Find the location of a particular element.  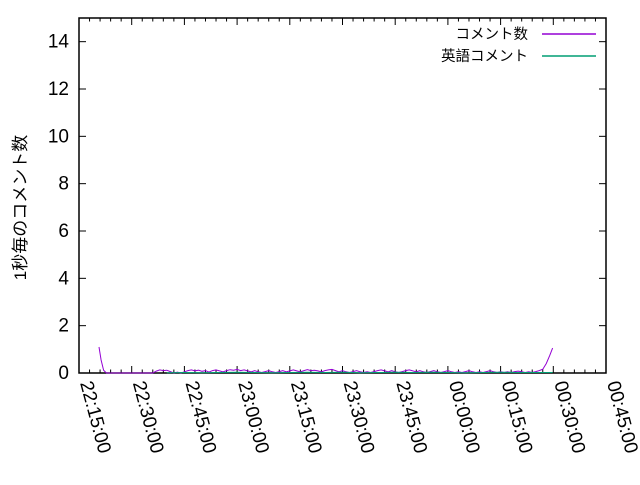

x-tick-label: 00:45:00 is located at coordinates (621, 417).